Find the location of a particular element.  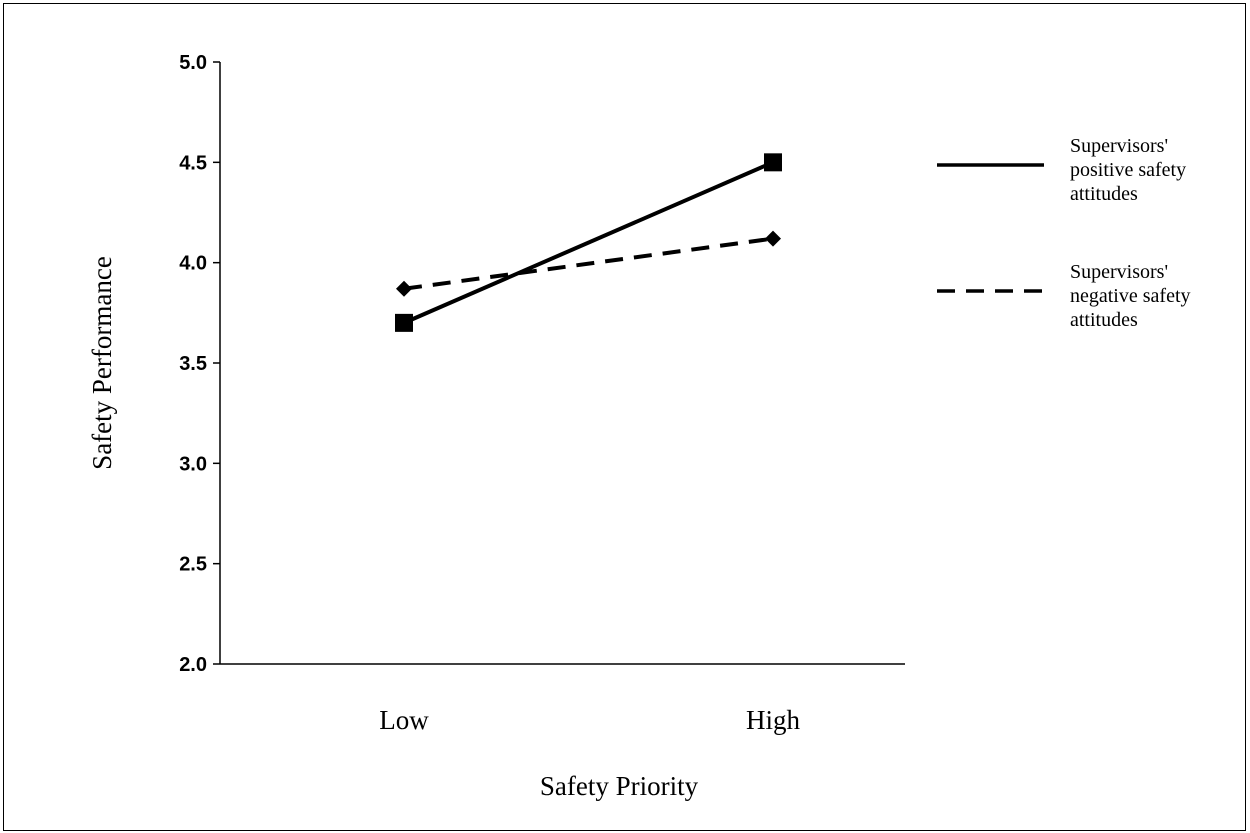

y-tick-label: 4.5 is located at coordinates (193, 163).